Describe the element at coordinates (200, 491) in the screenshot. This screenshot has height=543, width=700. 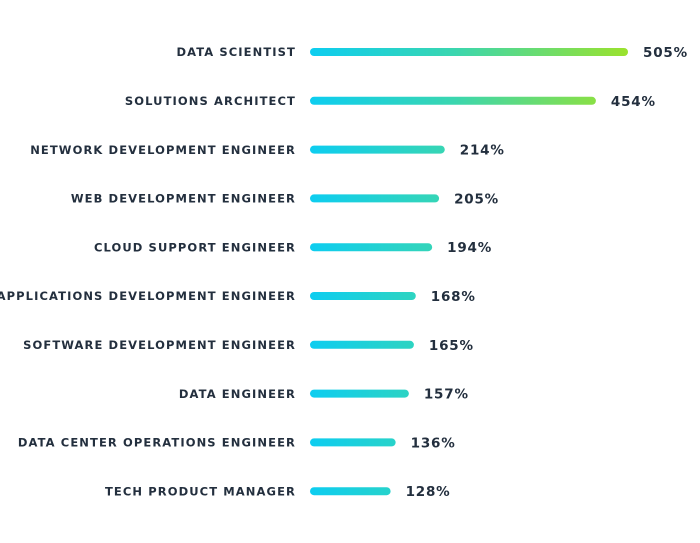
I see `category-label: TECH PRODUCT MANAGER` at that location.